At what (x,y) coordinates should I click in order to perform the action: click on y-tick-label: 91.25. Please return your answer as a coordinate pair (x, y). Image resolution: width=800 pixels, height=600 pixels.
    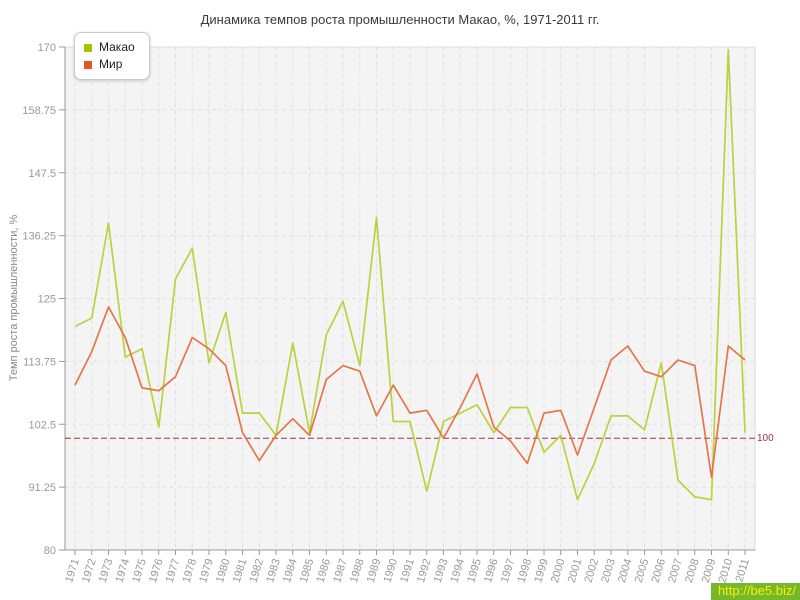
    Looking at the image, I should click on (42, 488).